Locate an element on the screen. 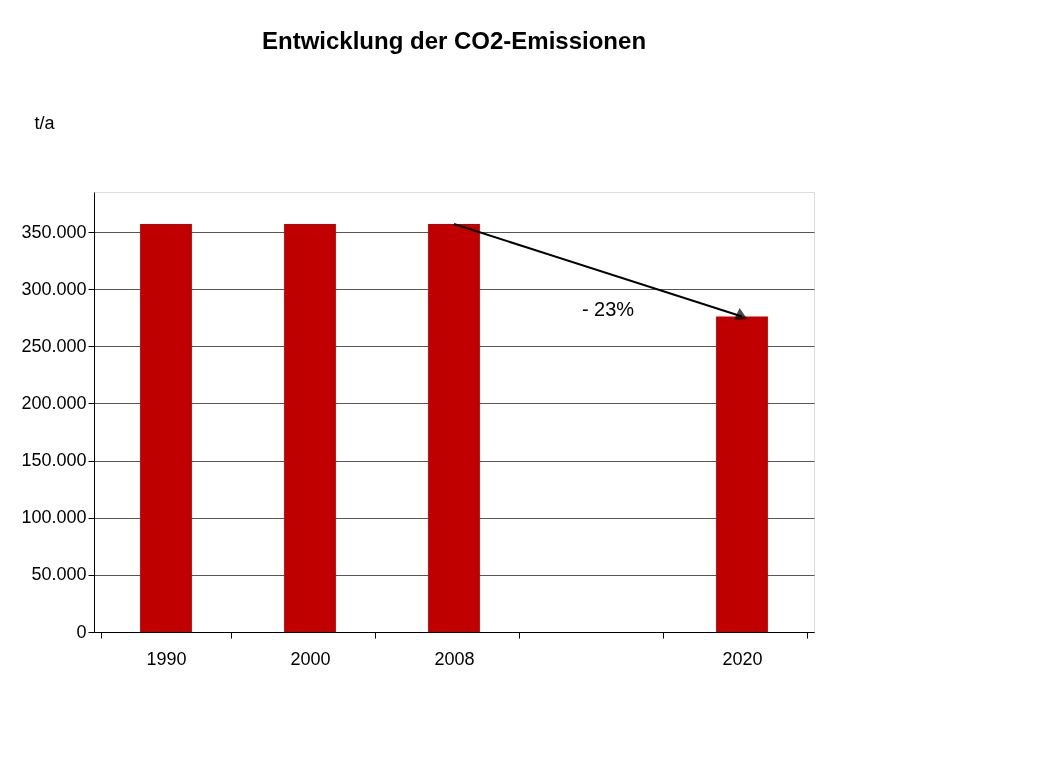  y-tick-label: 200.000 is located at coordinates (54, 402).